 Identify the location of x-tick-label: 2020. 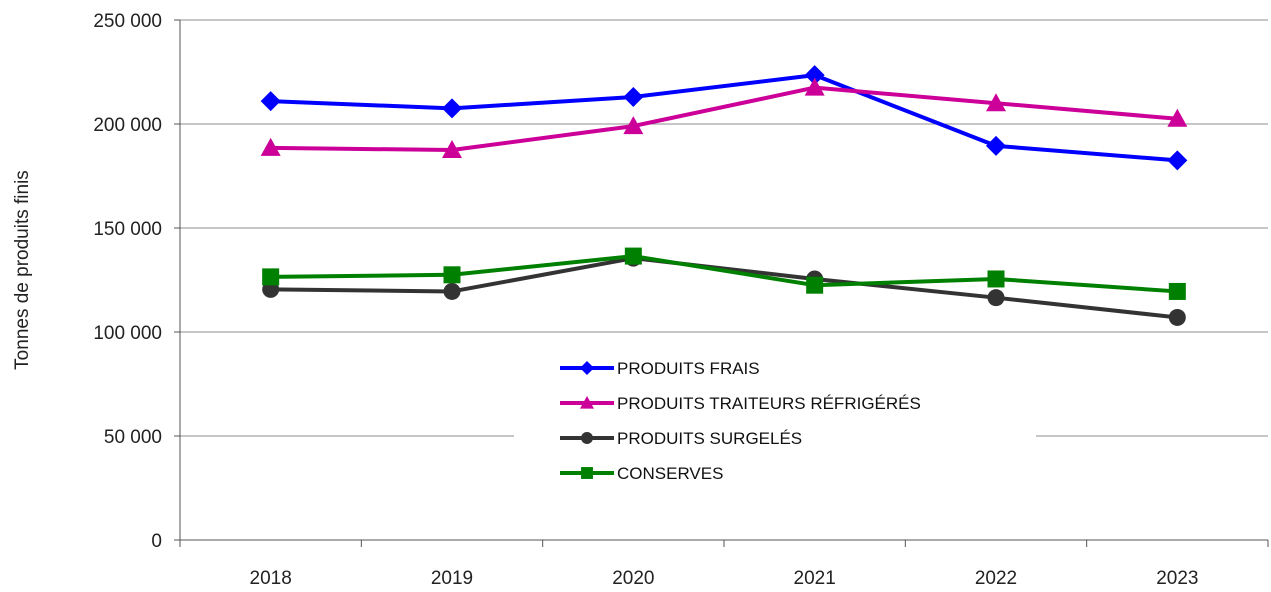
(633, 578).